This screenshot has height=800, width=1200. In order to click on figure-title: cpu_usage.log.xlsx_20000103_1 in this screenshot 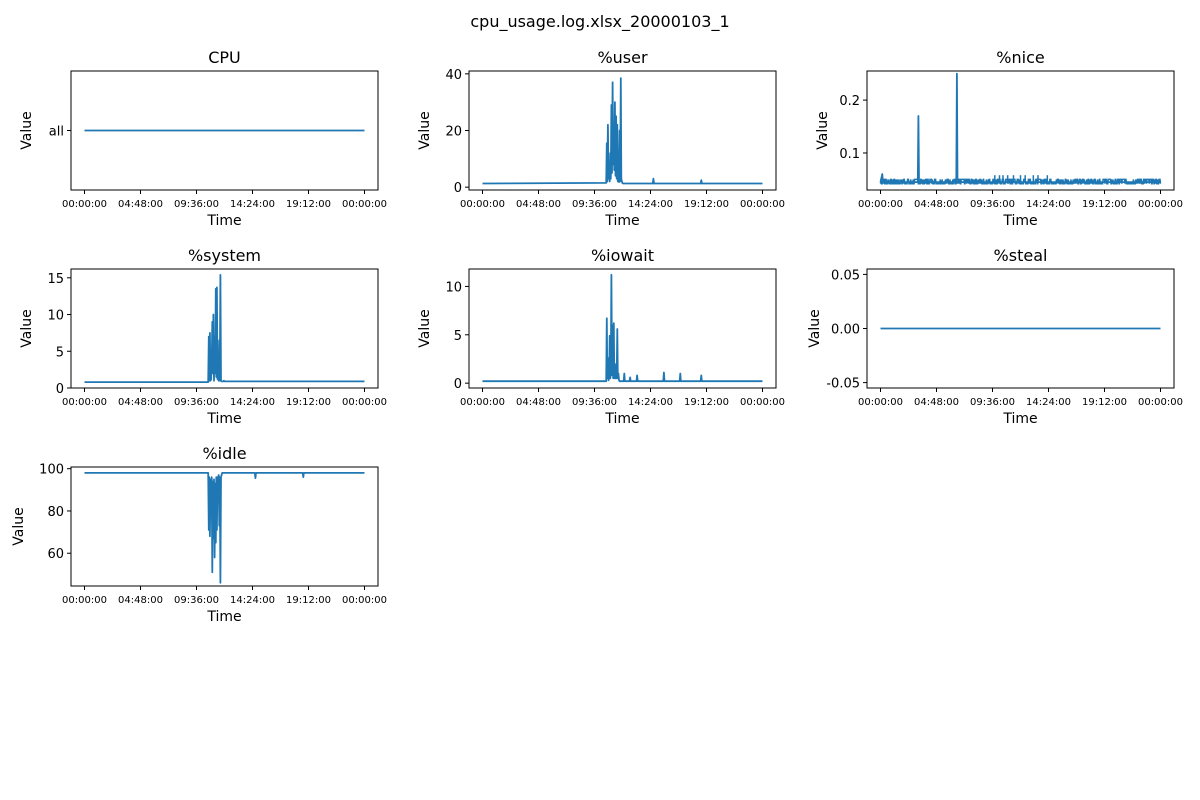, I will do `click(600, 21)`.